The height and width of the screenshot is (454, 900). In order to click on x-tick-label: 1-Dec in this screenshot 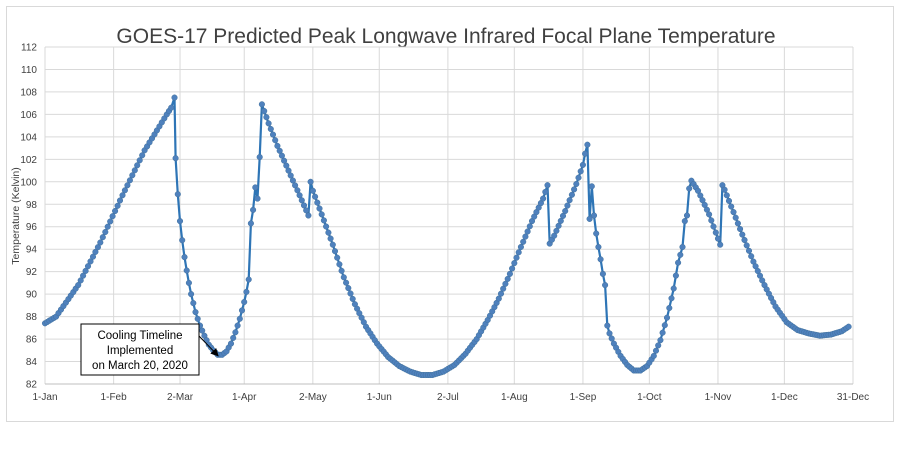, I will do `click(784, 397)`.